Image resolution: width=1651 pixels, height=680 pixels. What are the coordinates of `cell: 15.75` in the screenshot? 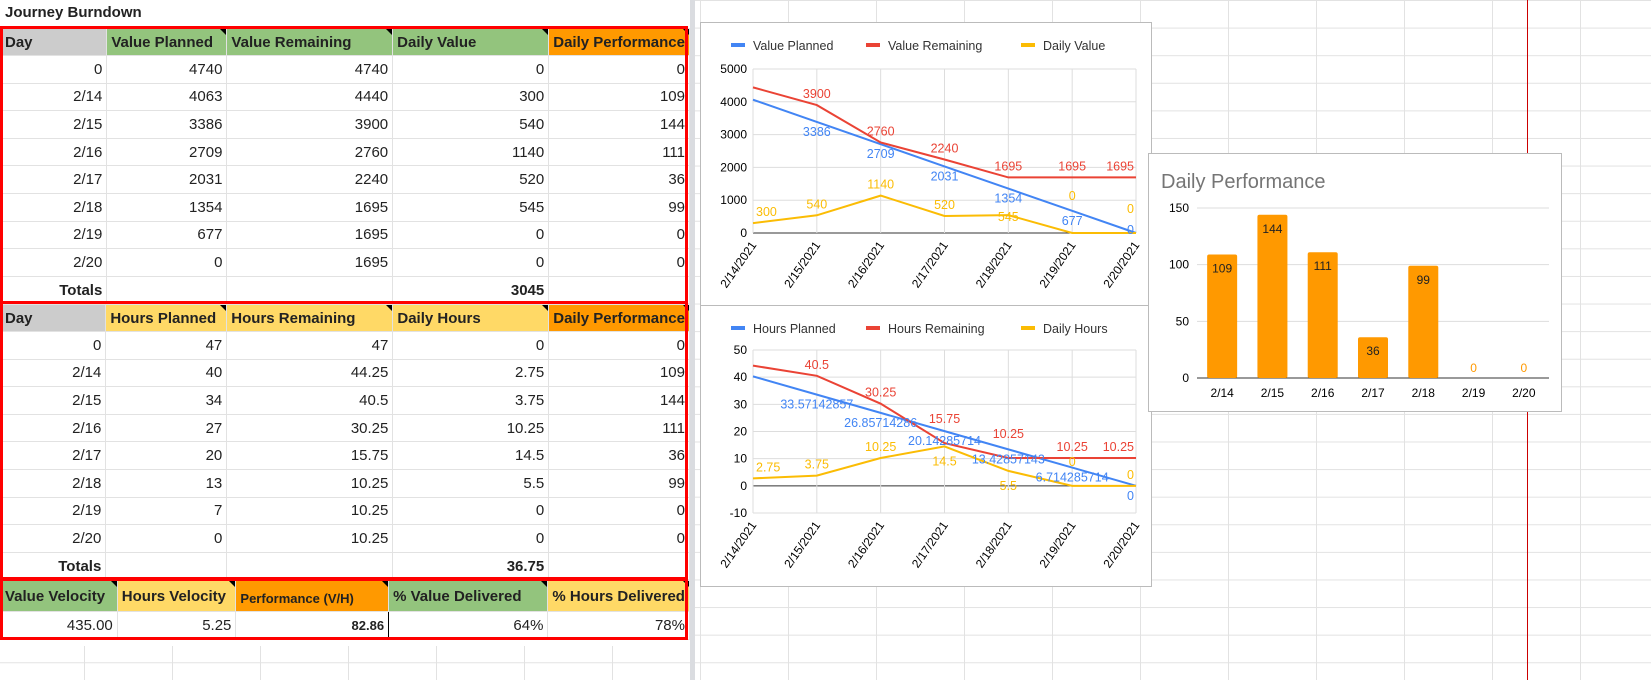 It's located at (310, 455).